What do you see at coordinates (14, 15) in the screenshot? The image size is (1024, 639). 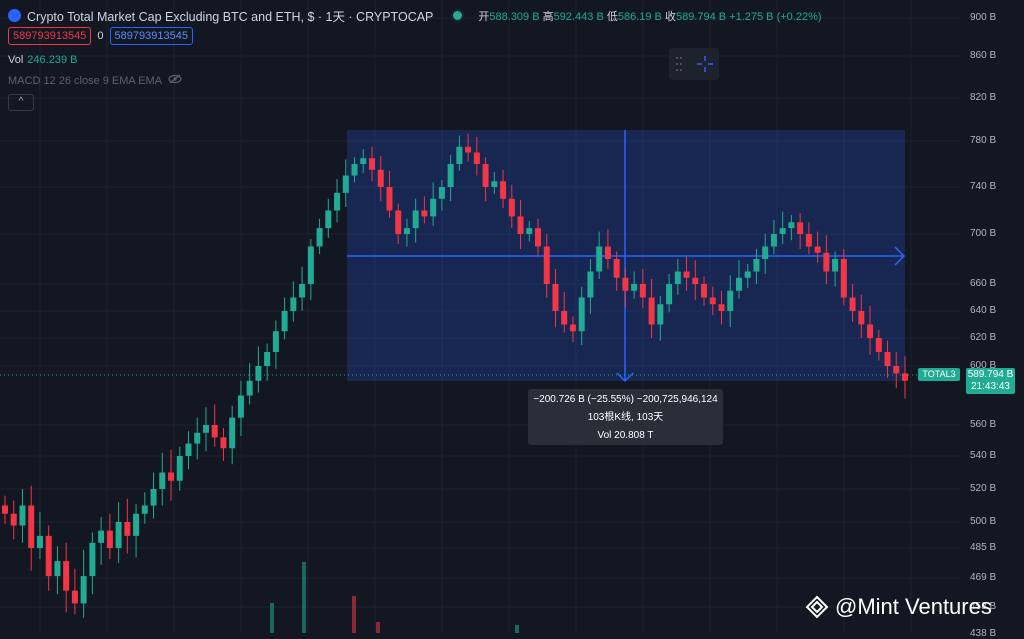 I see `symbol-icon` at bounding box center [14, 15].